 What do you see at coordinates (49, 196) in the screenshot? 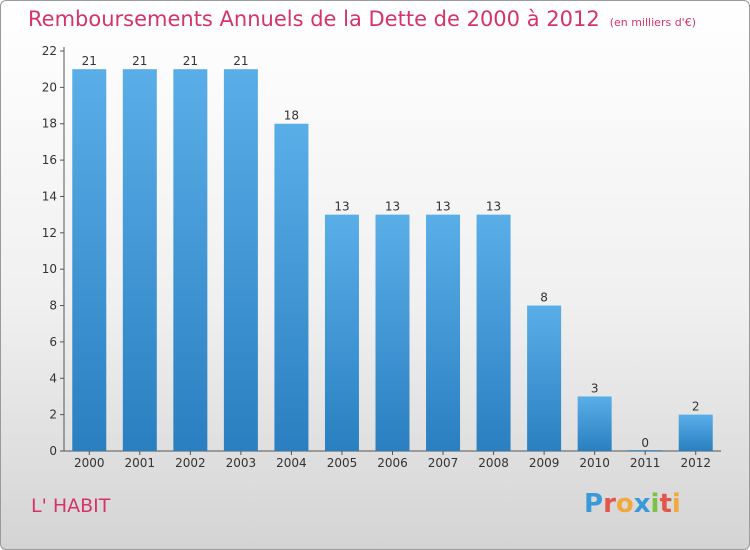
I see `y-tick-label: 14` at bounding box center [49, 196].